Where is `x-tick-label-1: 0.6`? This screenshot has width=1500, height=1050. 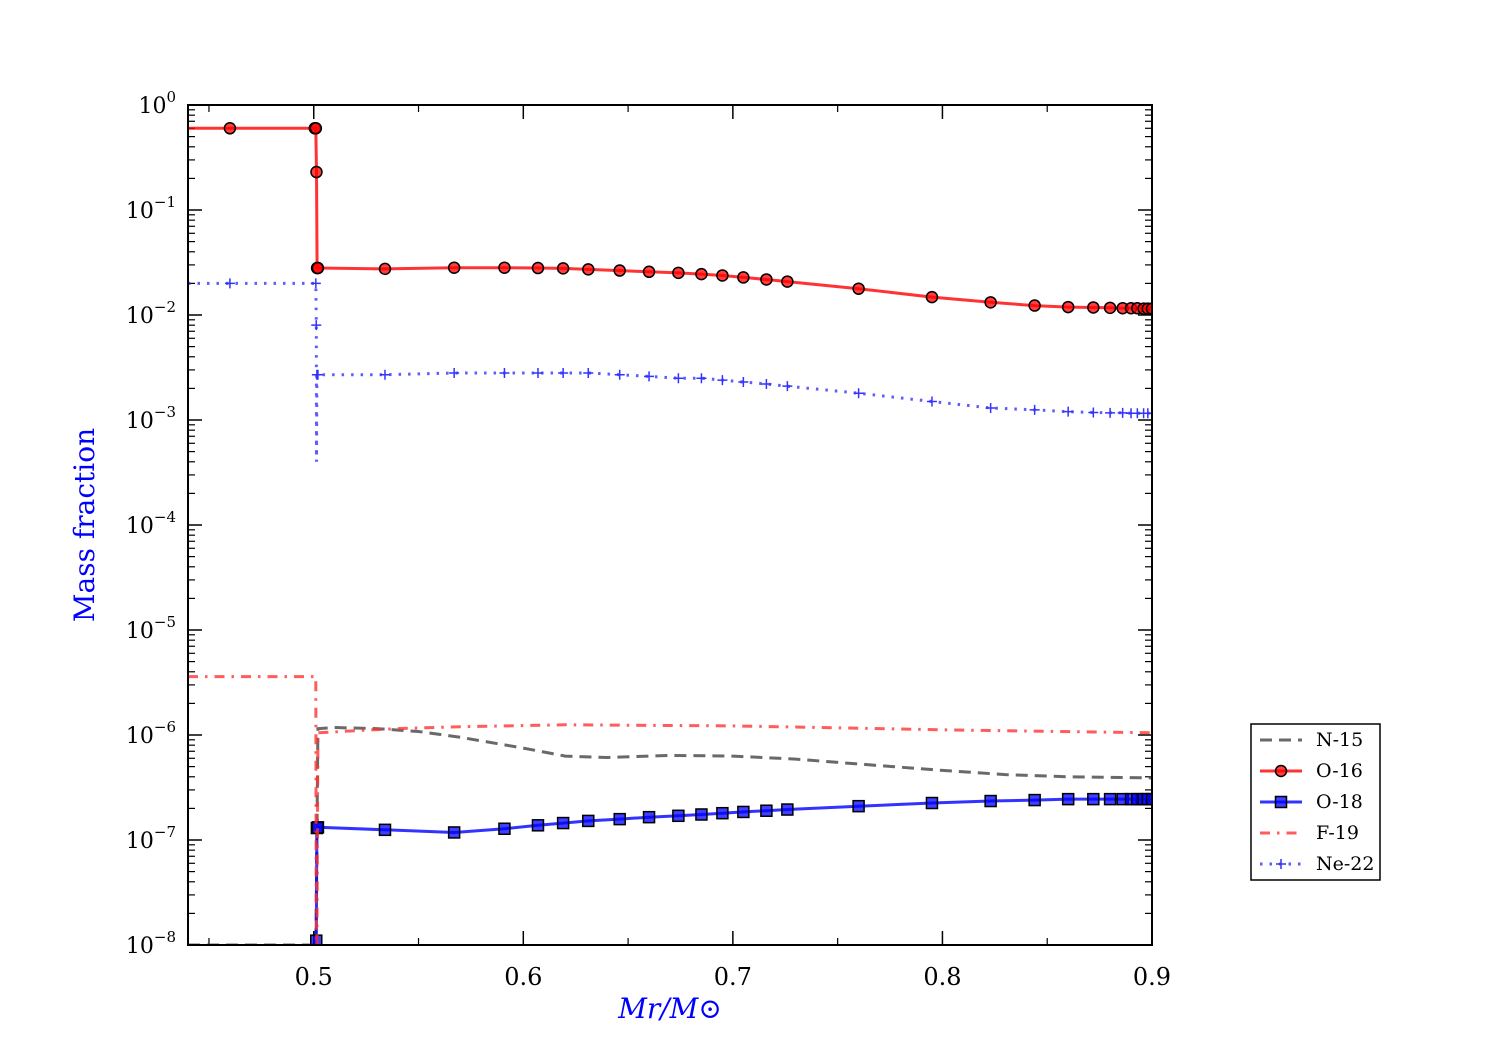 x-tick-label-1: 0.6 is located at coordinates (523, 977).